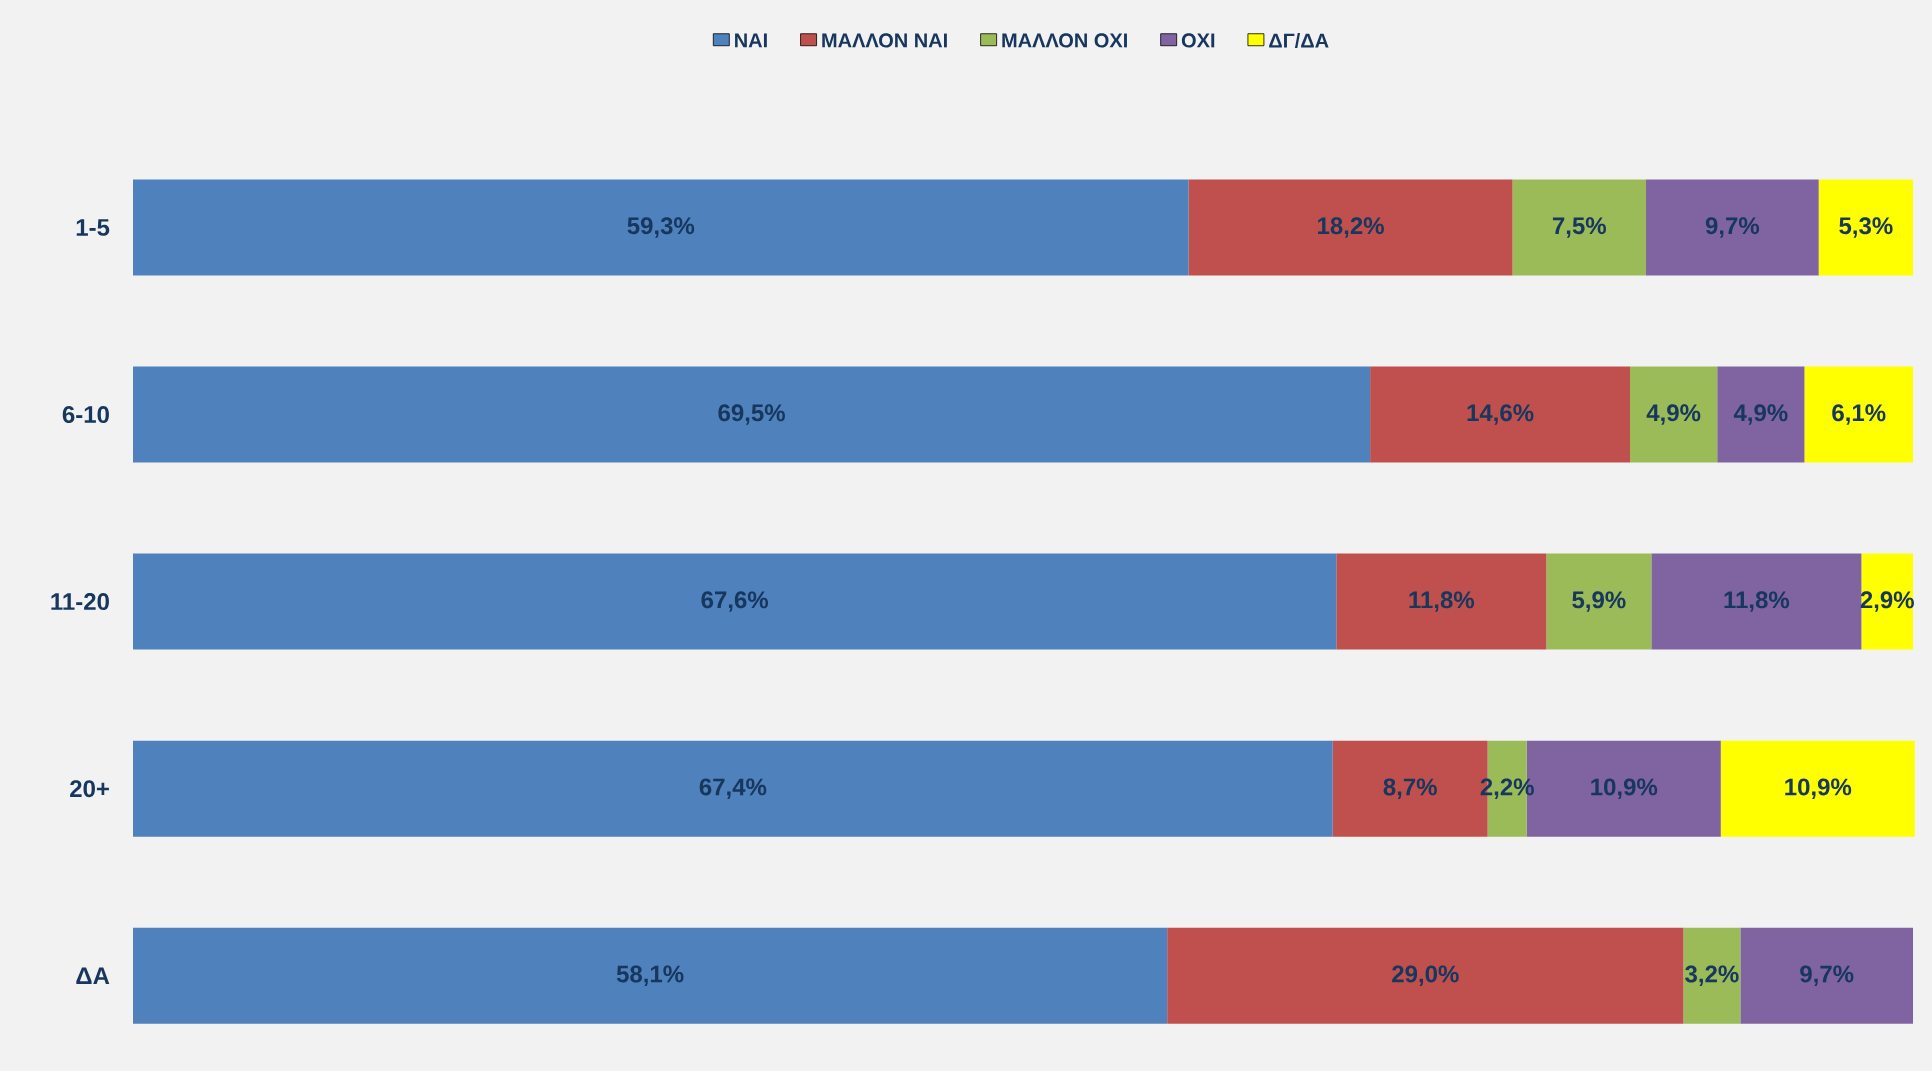  Describe the element at coordinates (1198, 40) in the screenshot. I see `legend-label: ΟΧΙ` at that location.